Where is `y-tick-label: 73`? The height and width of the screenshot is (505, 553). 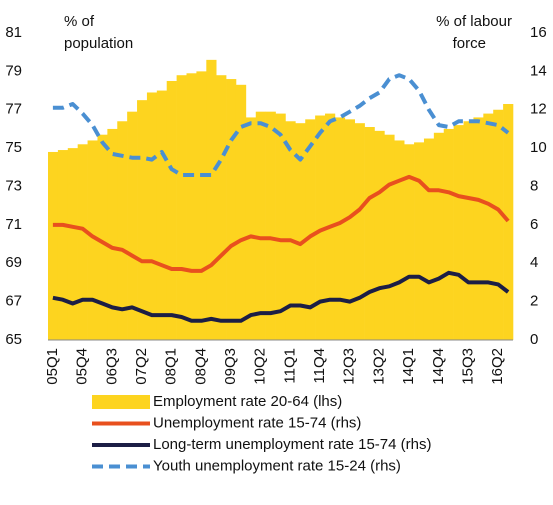
y-tick-label: 73 is located at coordinates (13, 185).